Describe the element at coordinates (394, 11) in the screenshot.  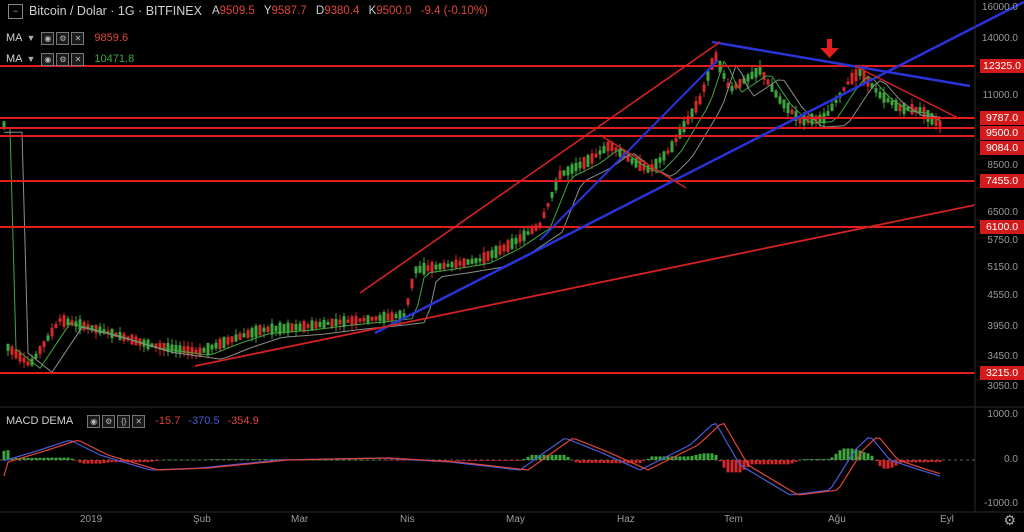
I see `ohlc-close-value: 9500.0` at that location.